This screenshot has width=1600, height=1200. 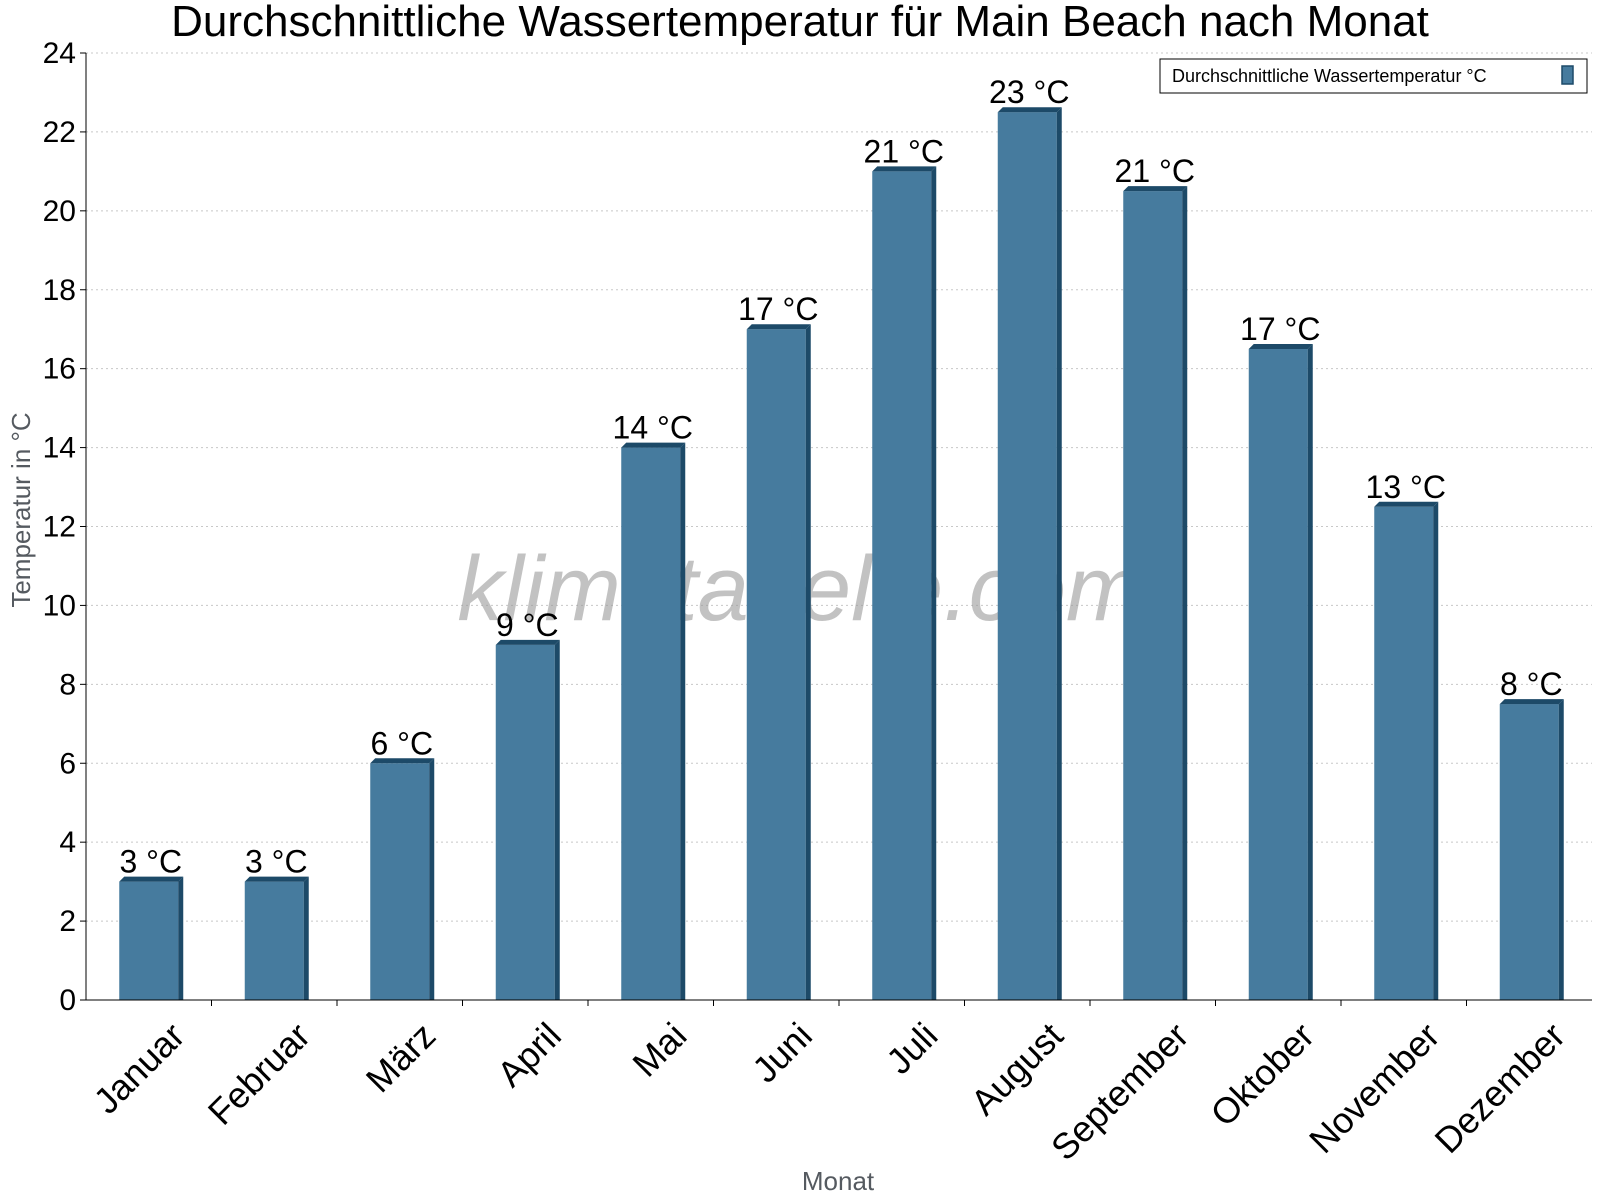 I want to click on y-tick-label: 24, so click(x=59, y=53).